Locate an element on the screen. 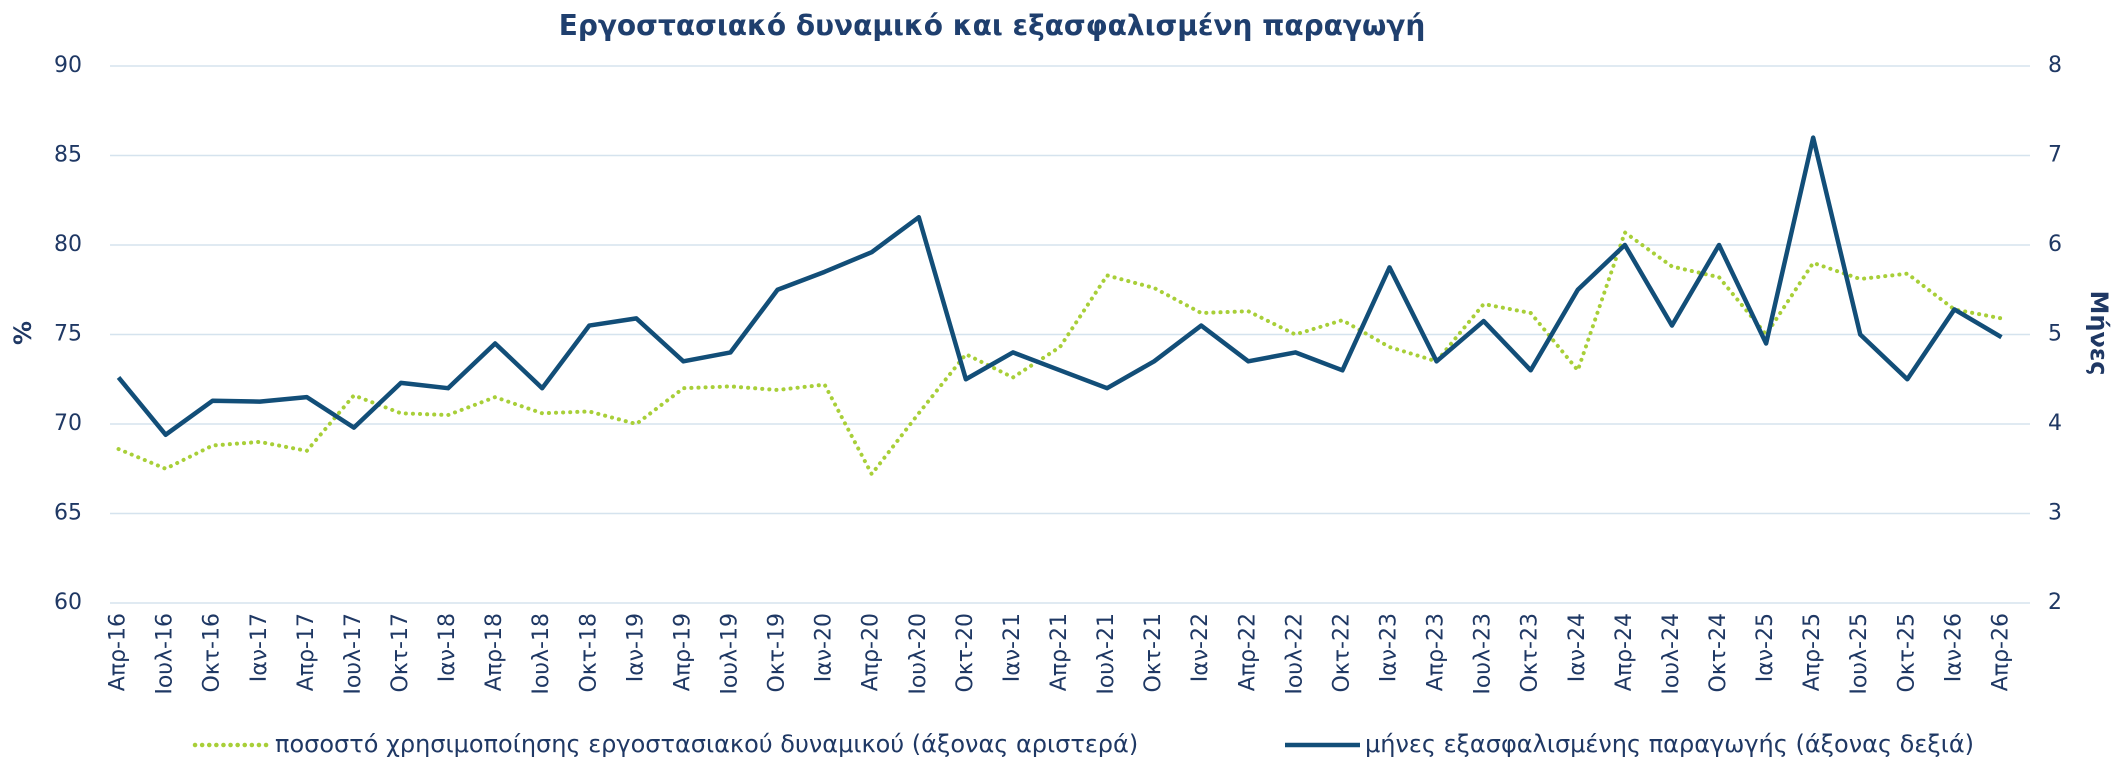 The image size is (2115, 759). x-tick-label: Οκτ-16 is located at coordinates (212, 652).